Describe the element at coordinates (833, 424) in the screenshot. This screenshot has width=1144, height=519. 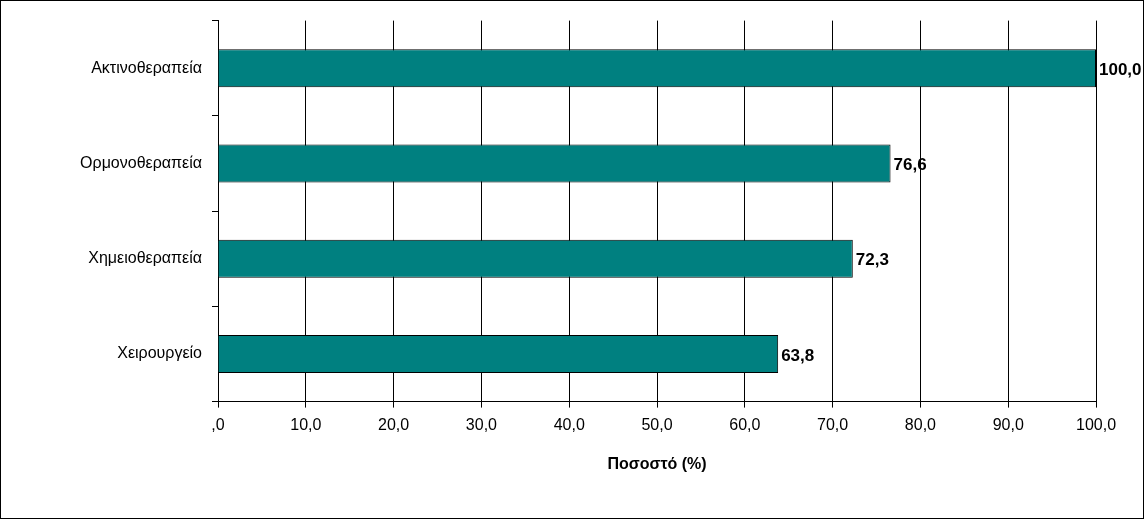
I see `x-tick-label: 70,0` at that location.